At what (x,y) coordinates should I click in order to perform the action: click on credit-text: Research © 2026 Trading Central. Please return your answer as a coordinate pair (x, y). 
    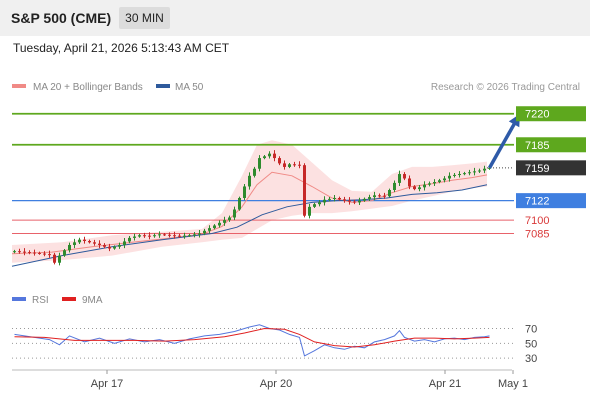
    Looking at the image, I should click on (505, 87).